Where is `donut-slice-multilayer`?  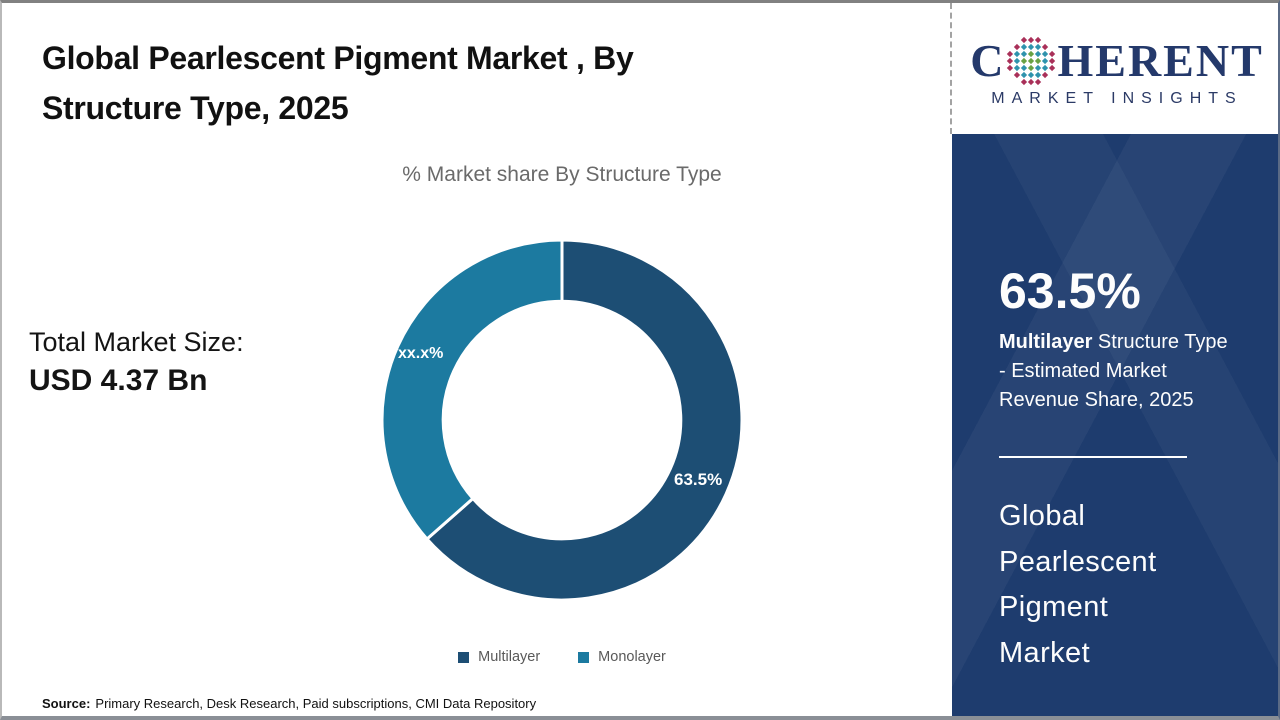
donut-slice-multilayer is located at coordinates (584, 420).